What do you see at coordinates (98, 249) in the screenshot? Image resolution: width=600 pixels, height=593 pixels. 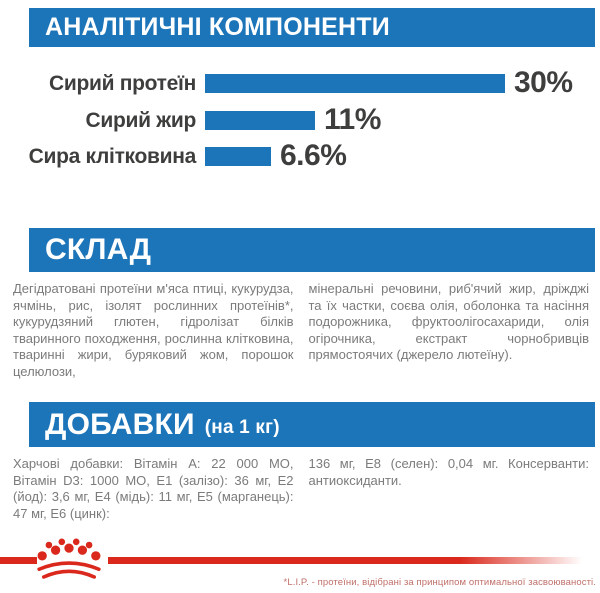 I see `section-title: СКЛАД` at bounding box center [98, 249].